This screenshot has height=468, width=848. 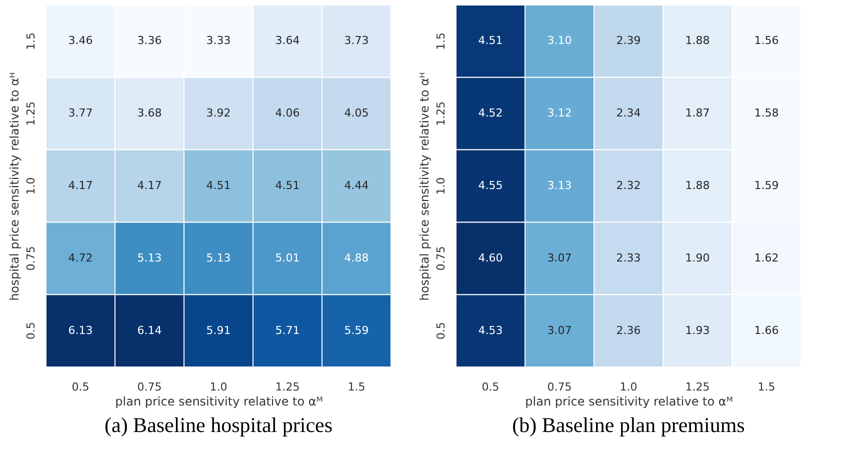 What do you see at coordinates (490, 185) in the screenshot?
I see `data-label: 4.55` at bounding box center [490, 185].